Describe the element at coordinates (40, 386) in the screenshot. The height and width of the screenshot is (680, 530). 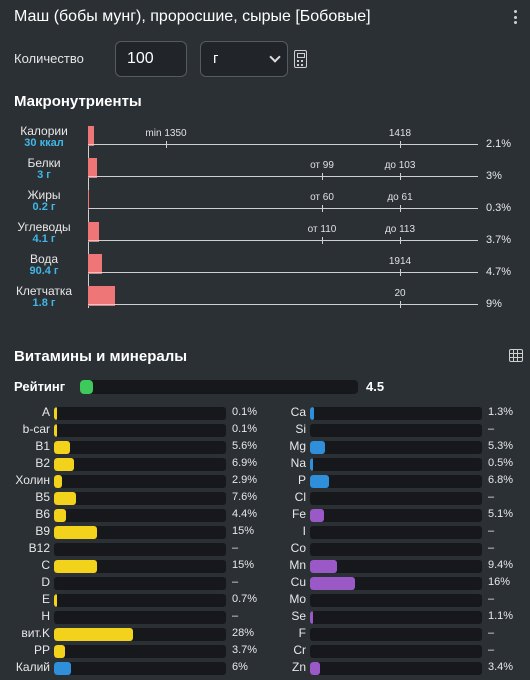
I see `rating-label: Рейтинг` at that location.